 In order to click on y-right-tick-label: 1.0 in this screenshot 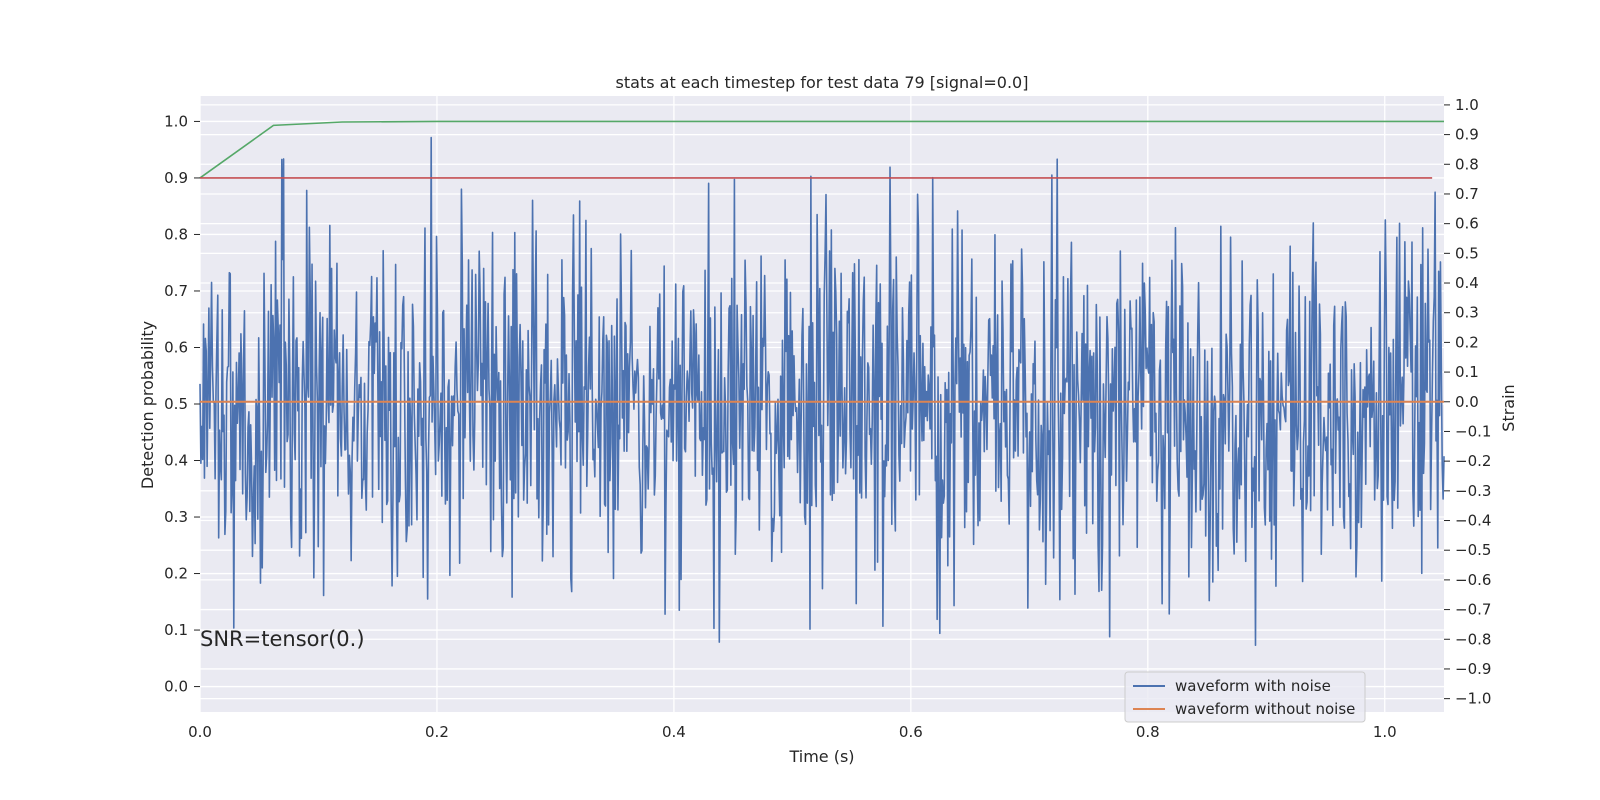, I will do `click(1467, 105)`.